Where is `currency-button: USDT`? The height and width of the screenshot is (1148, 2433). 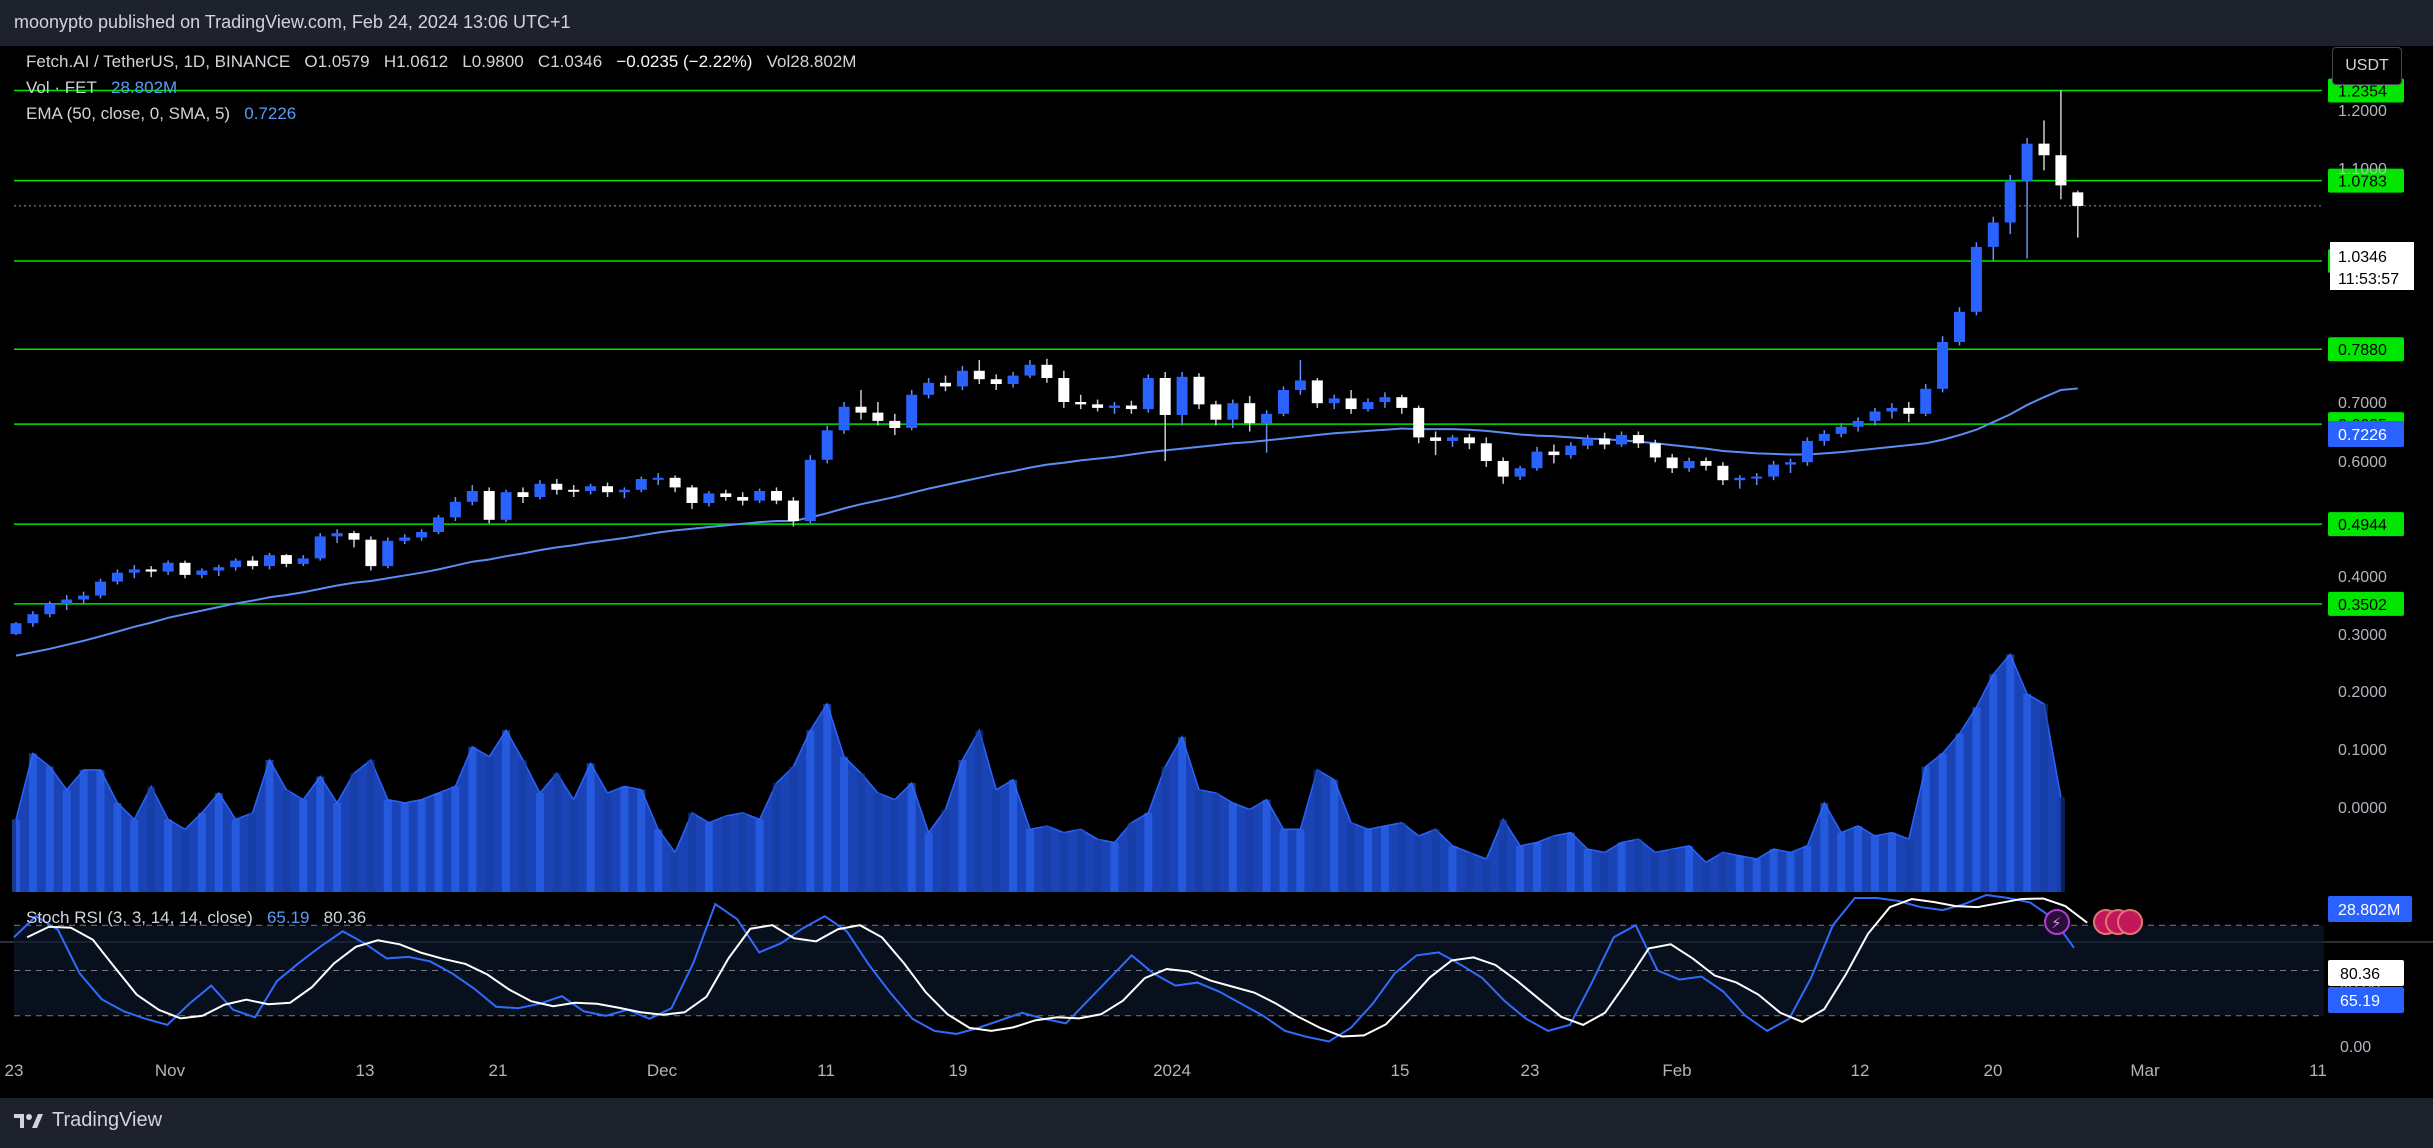
currency-button: USDT is located at coordinates (2367, 66).